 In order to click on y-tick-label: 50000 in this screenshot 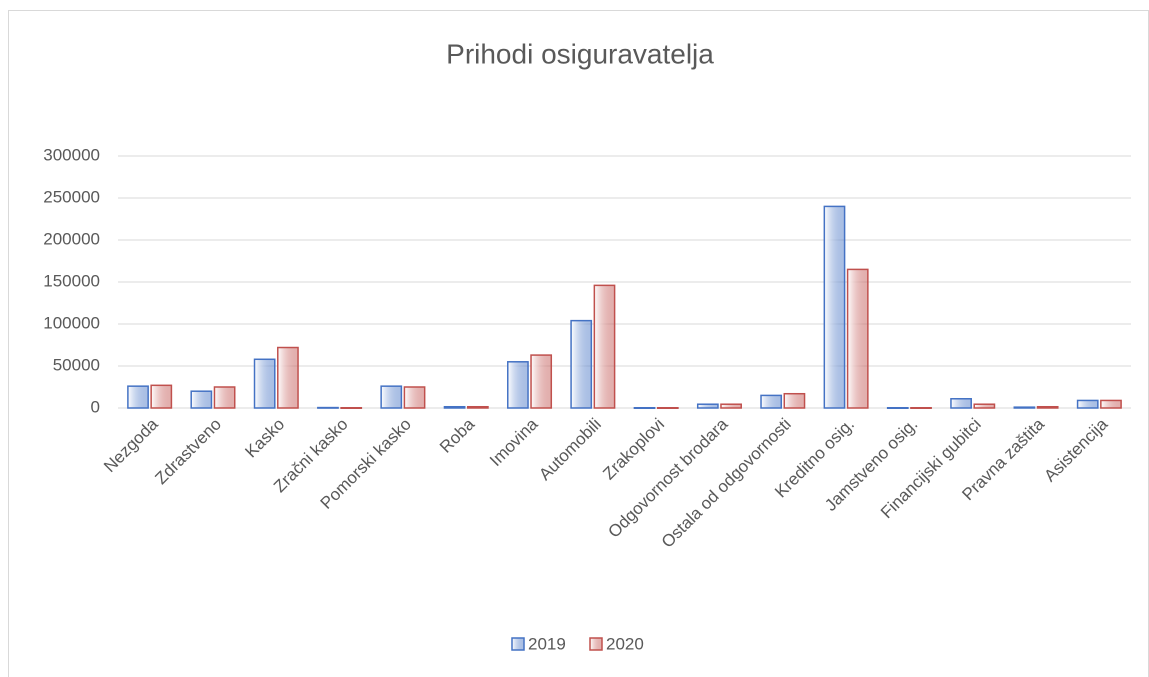, I will do `click(76, 364)`.